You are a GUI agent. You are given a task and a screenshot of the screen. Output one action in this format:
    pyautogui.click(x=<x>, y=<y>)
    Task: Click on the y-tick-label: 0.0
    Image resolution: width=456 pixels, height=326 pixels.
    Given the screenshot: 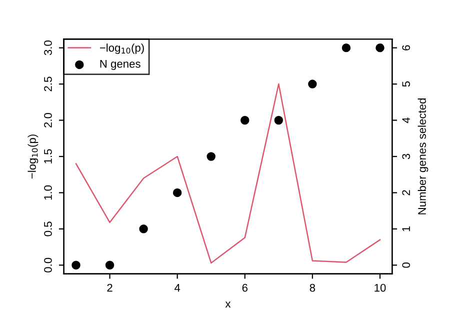 What is the action you would take?
    pyautogui.click(x=48, y=265)
    